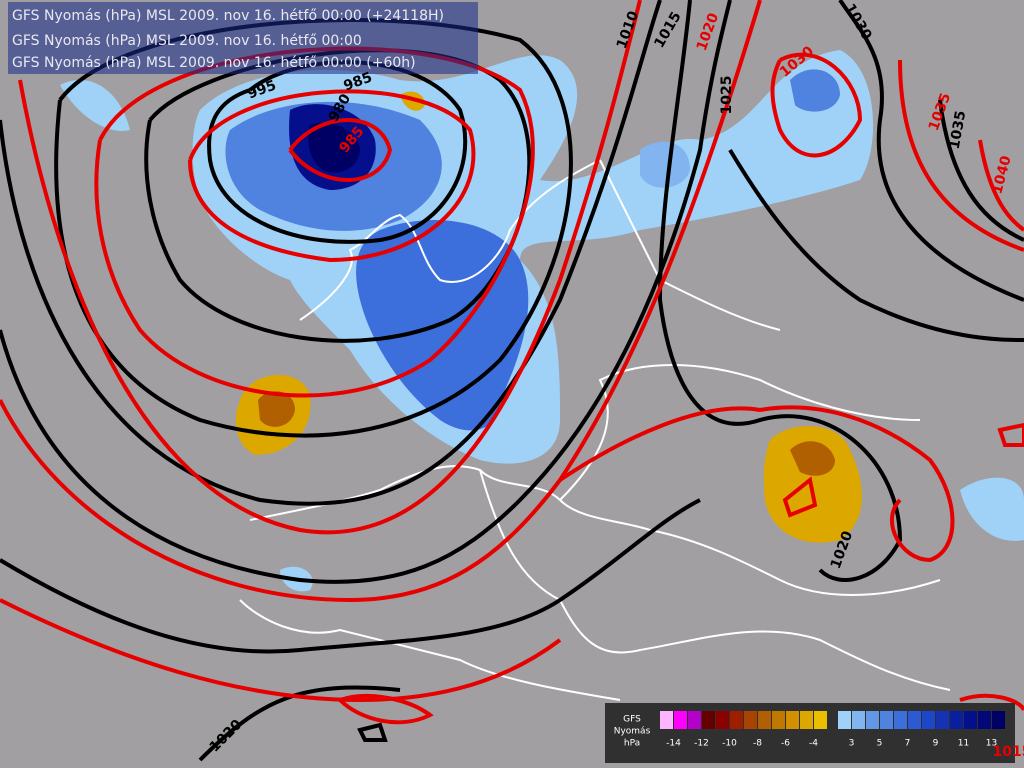 The height and width of the screenshot is (768, 1024). What do you see at coordinates (785, 744) in the screenshot?
I see `legend-label: -6` at bounding box center [785, 744].